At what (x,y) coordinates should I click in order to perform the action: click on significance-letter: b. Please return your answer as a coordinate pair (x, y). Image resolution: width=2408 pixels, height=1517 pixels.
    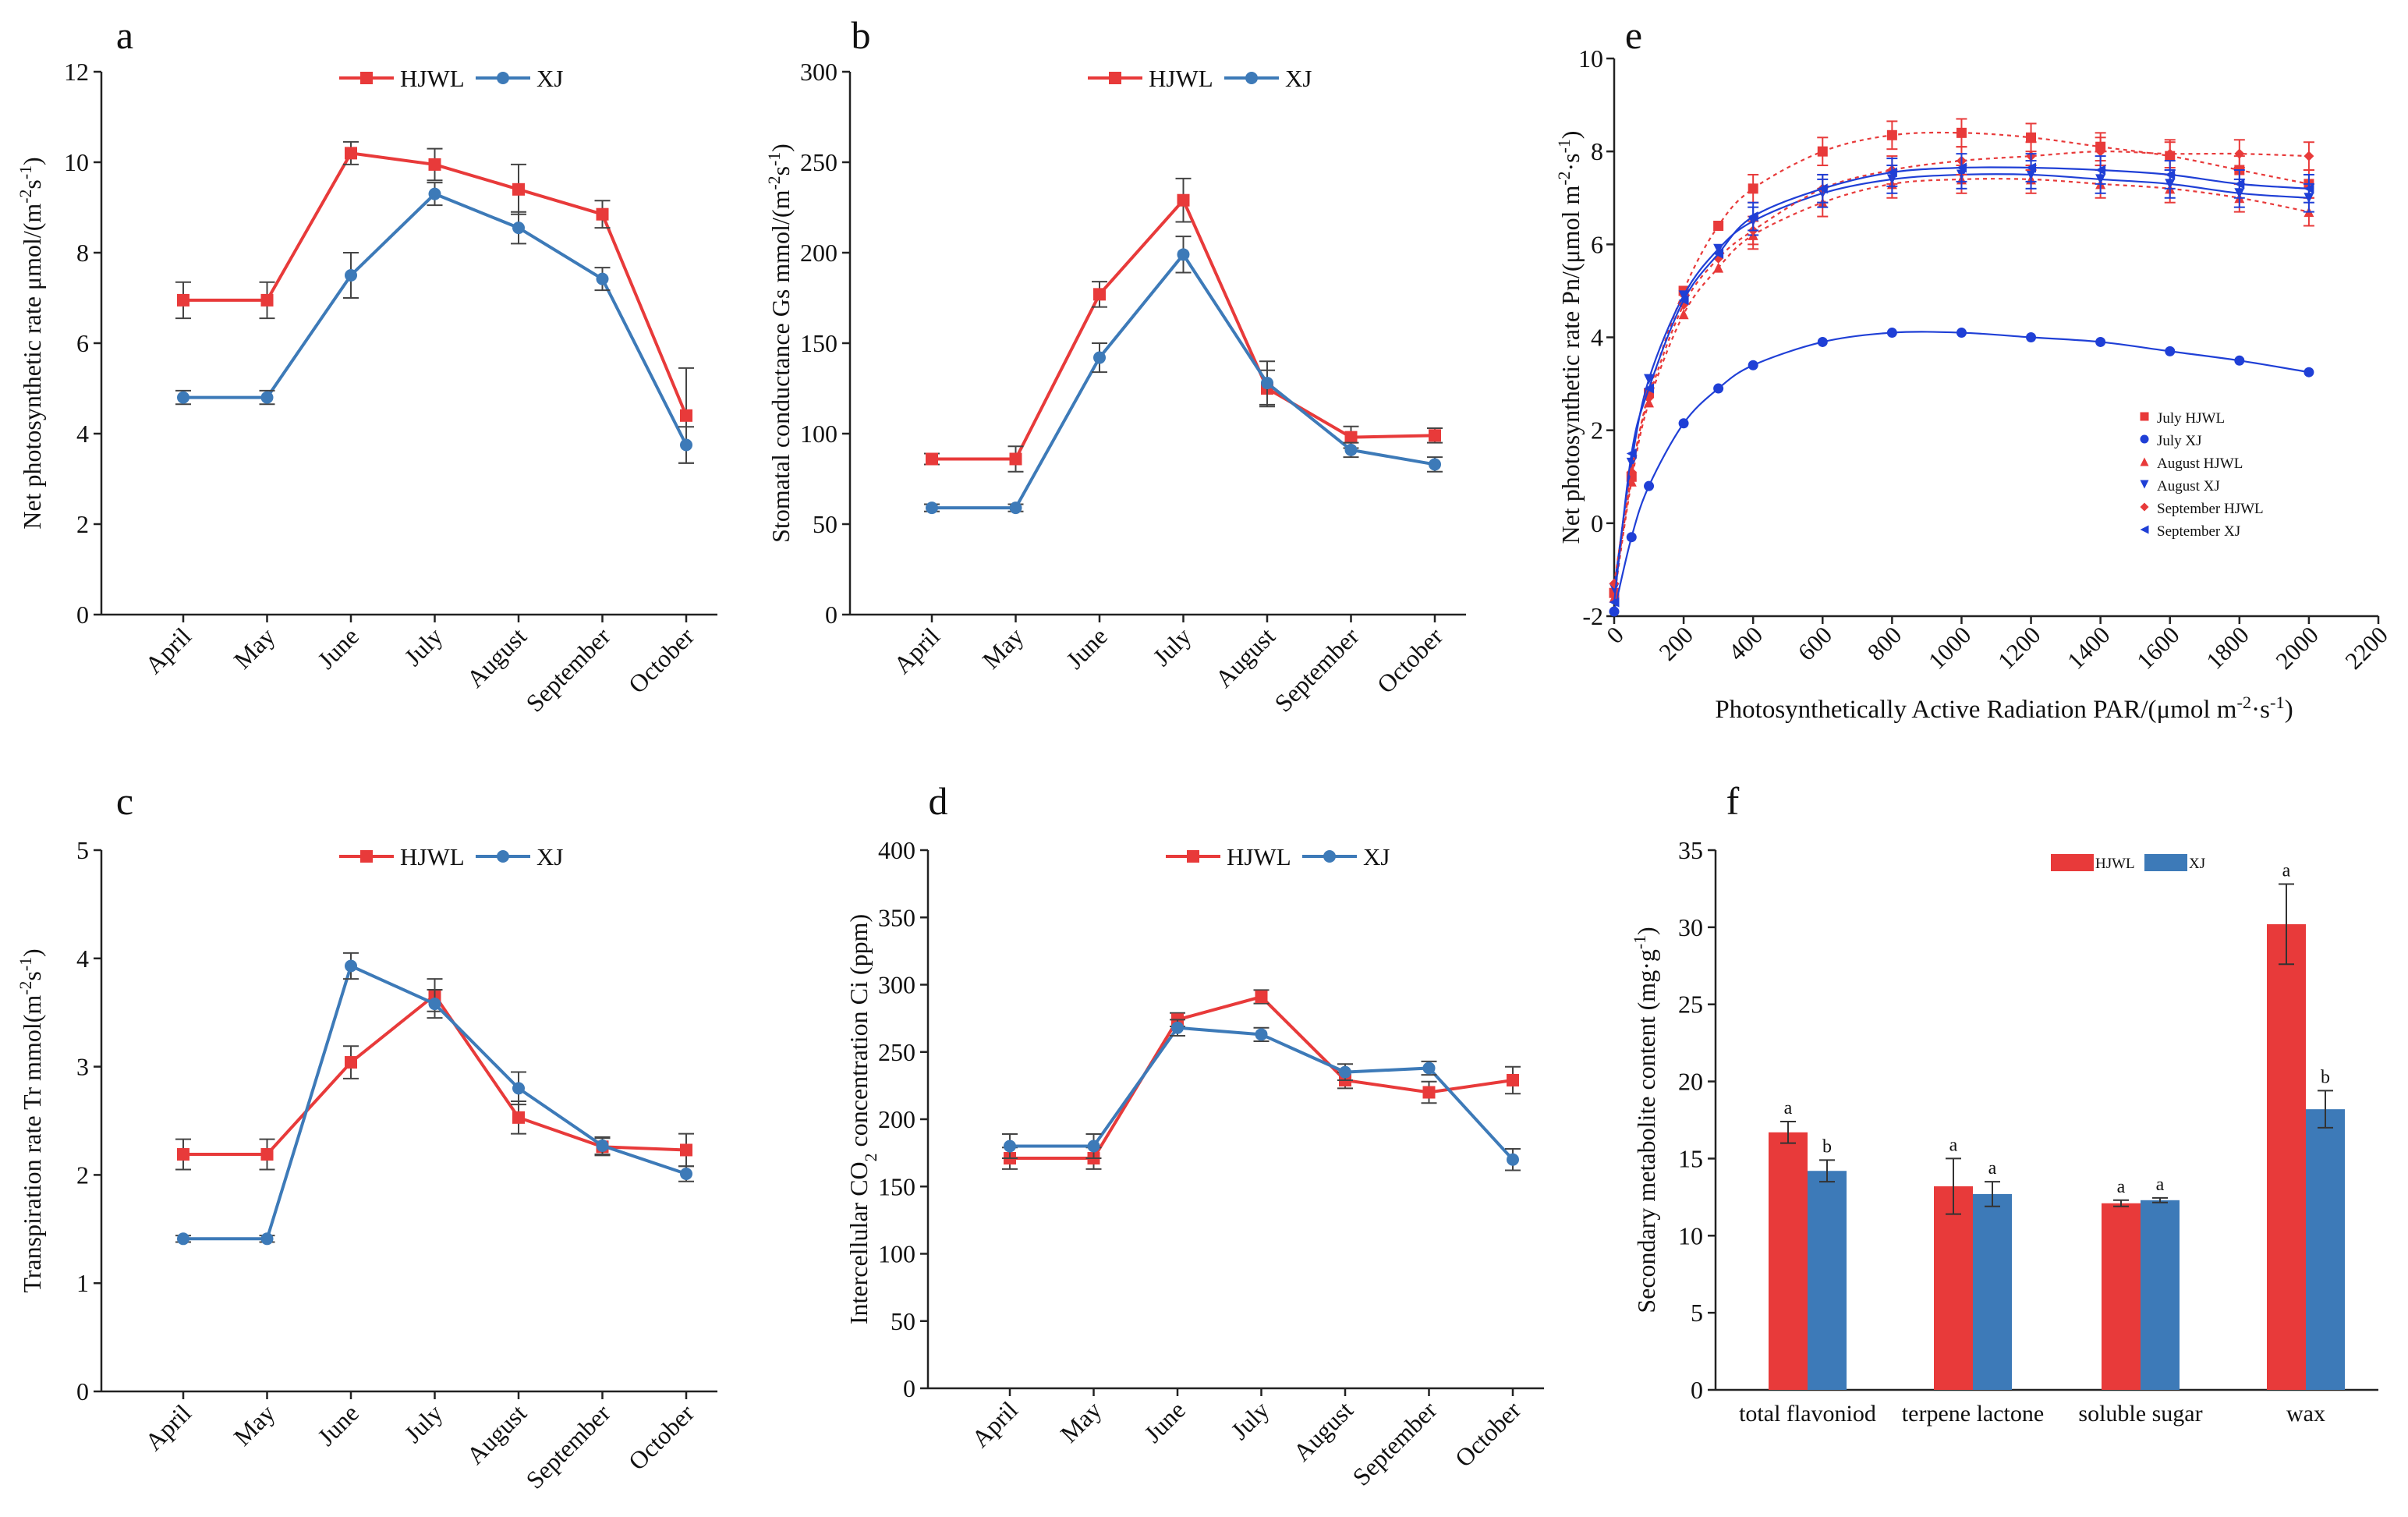
    Looking at the image, I should click on (2325, 1077).